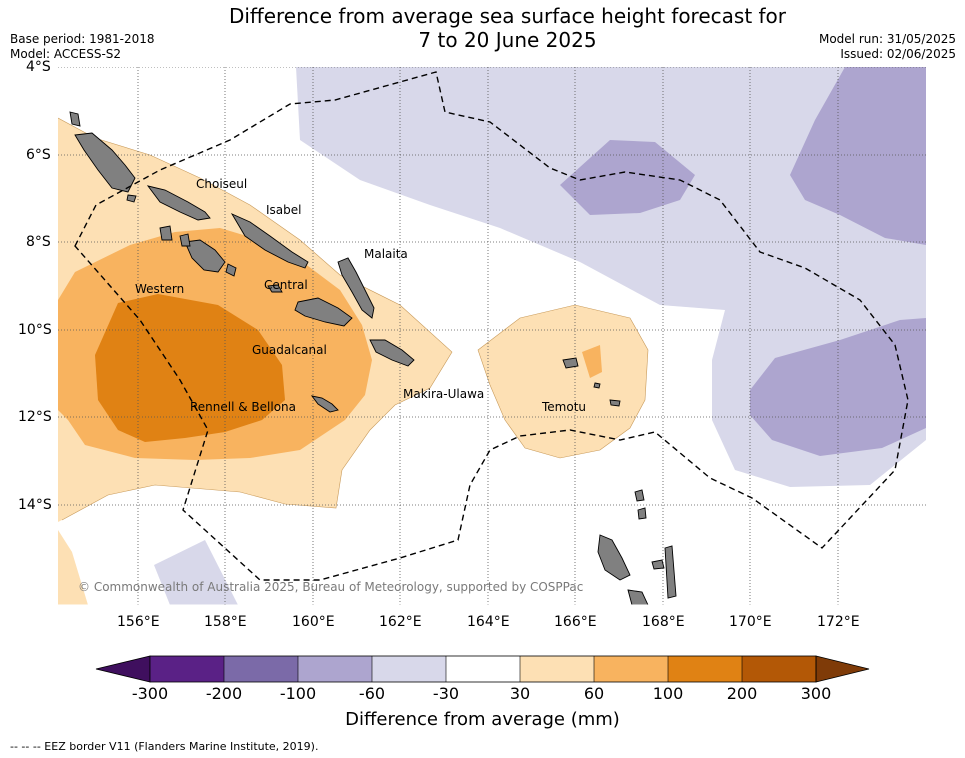 This screenshot has height=758, width=965. I want to click on issued-date: Issued: 02/06/2025, so click(898, 54).